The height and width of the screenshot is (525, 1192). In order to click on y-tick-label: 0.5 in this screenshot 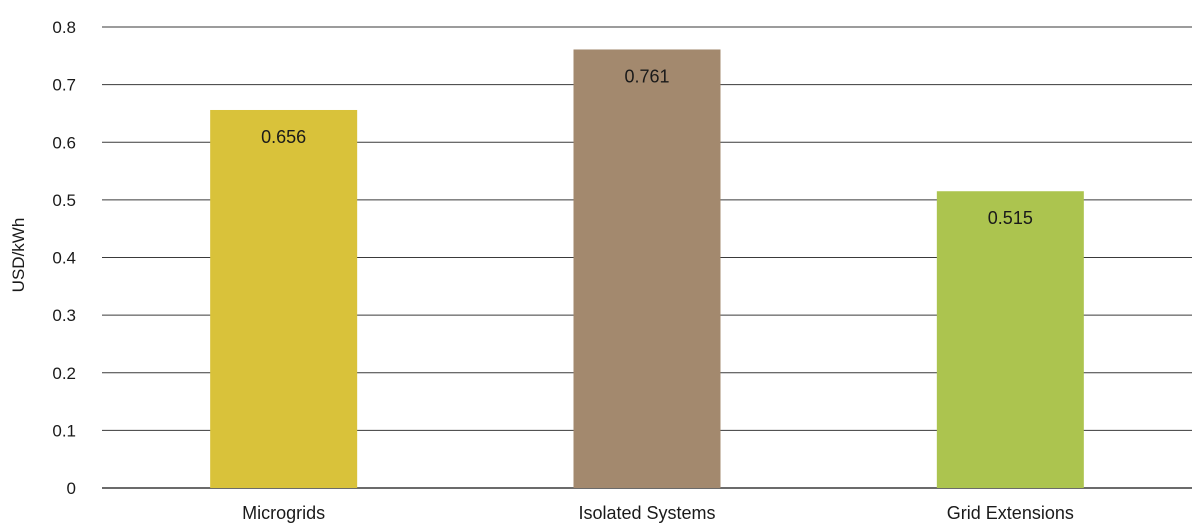, I will do `click(64, 200)`.